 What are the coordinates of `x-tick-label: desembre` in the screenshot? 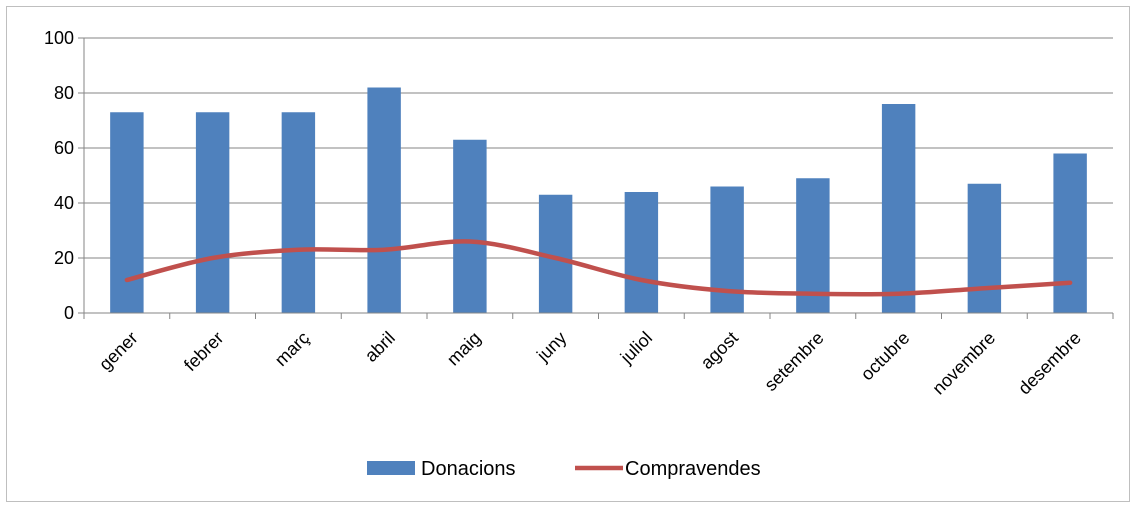 It's located at (1049, 363).